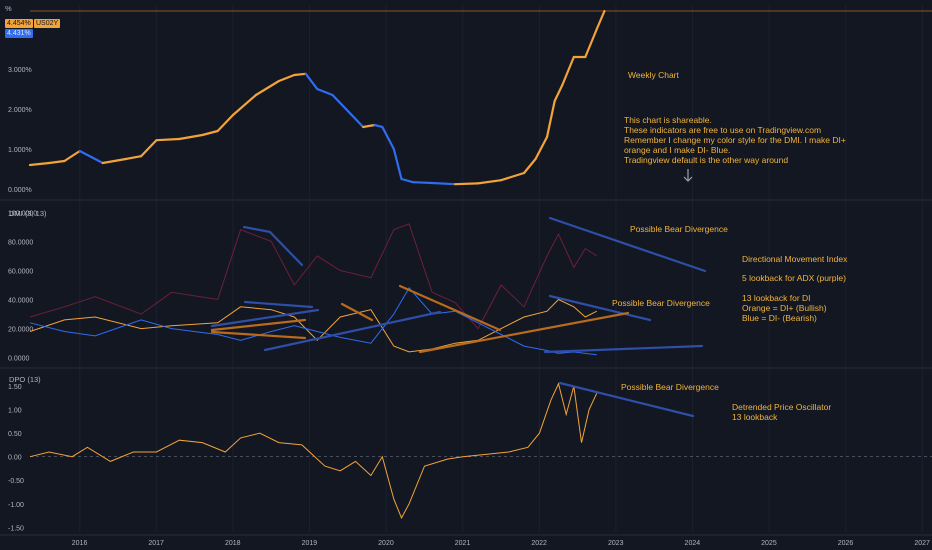 The image size is (932, 550). I want to click on x-tick-label: 2025, so click(769, 543).